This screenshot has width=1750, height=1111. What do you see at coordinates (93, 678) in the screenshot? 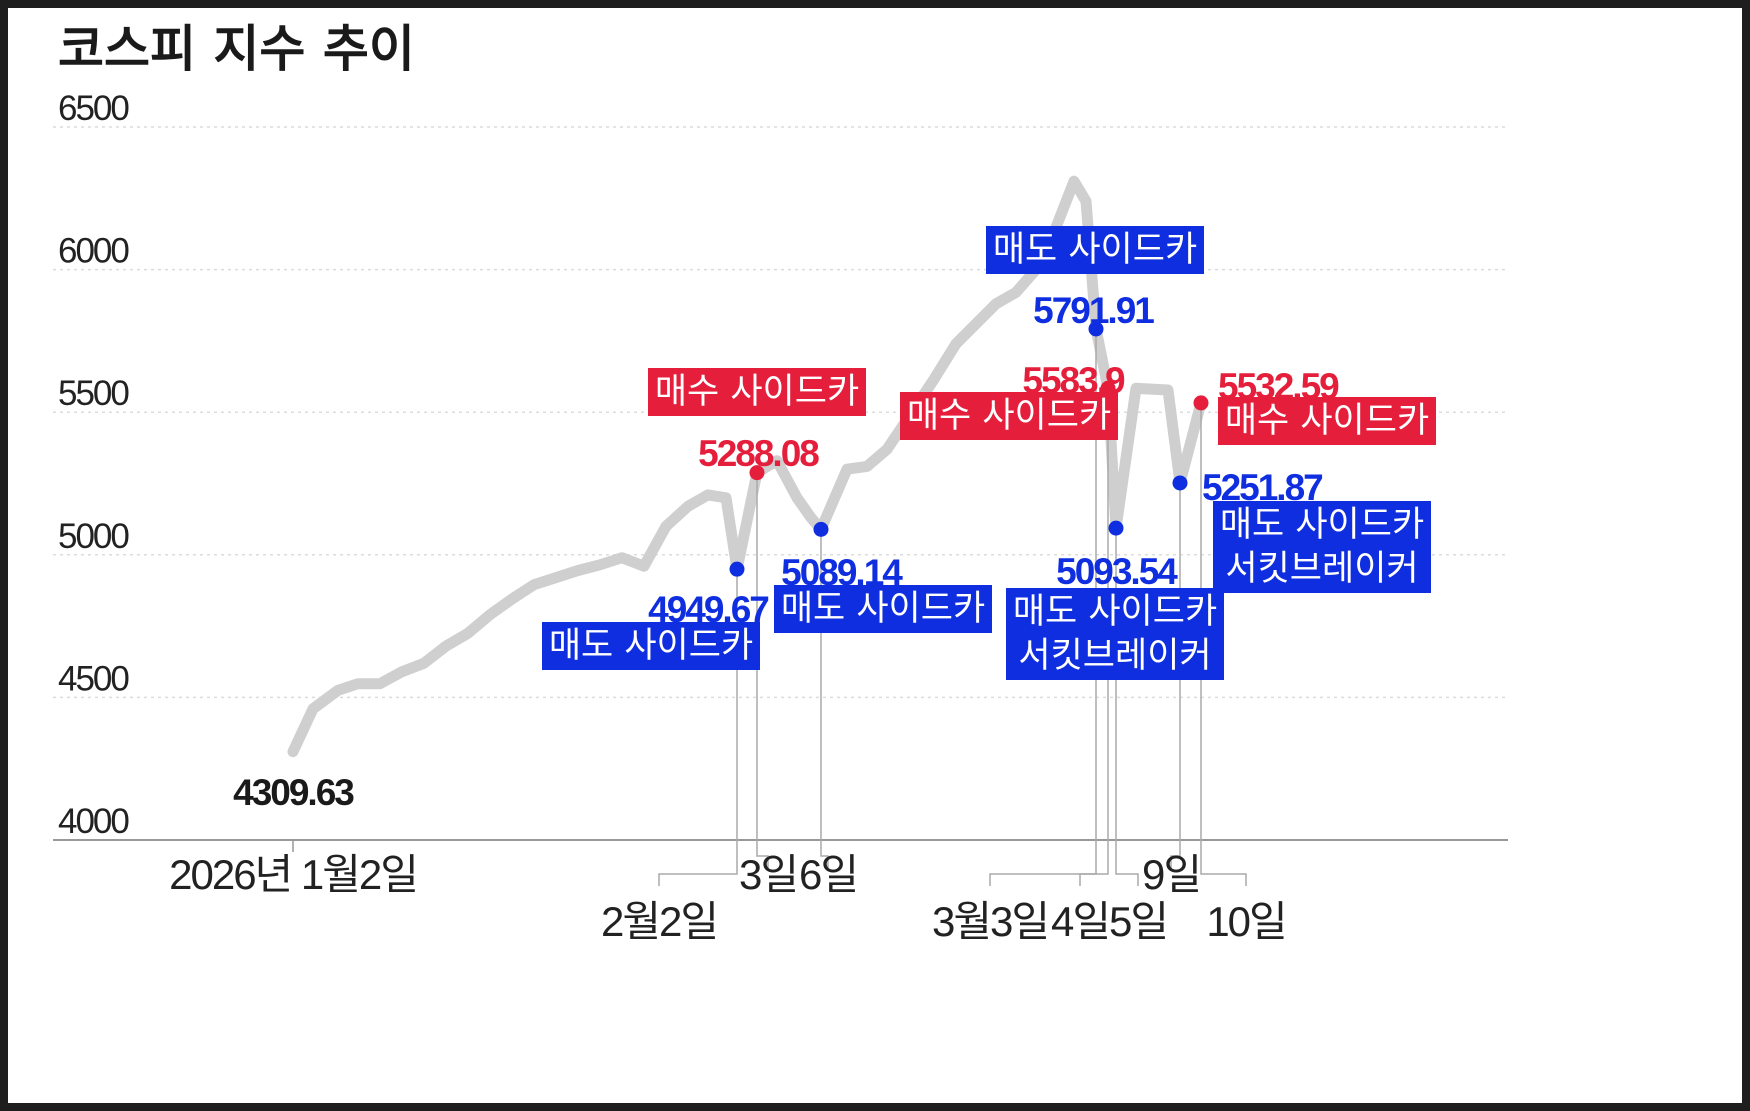
I see `y-tick-label: 4500` at bounding box center [93, 678].